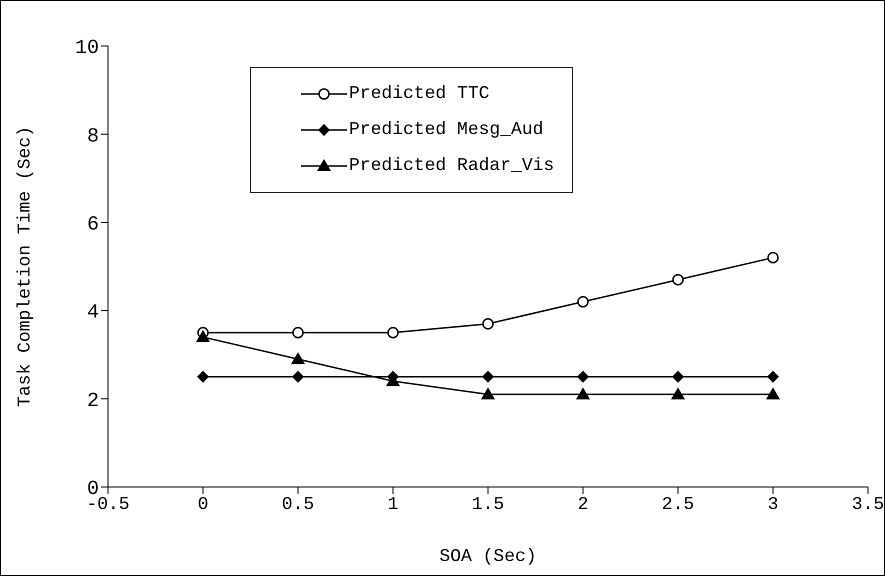  Describe the element at coordinates (92, 225) in the screenshot. I see `y-tick-label: 6` at that location.